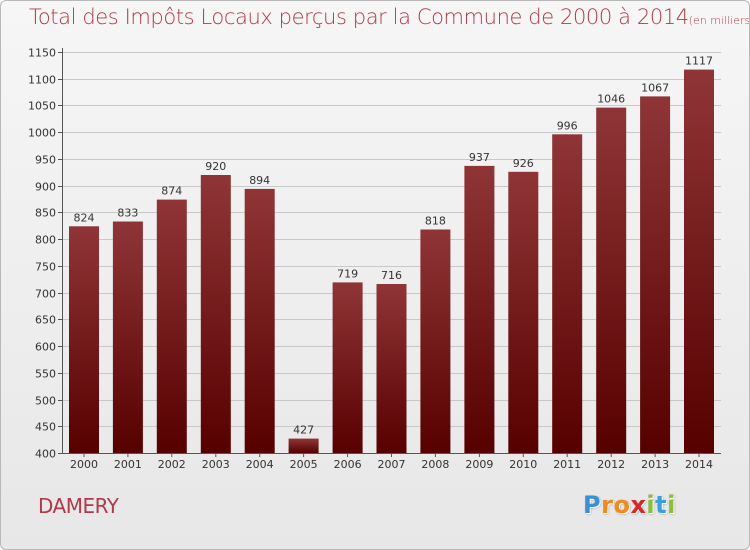 The height and width of the screenshot is (550, 750). What do you see at coordinates (479, 464) in the screenshot?
I see `x-tick-label-2009: 2009` at bounding box center [479, 464].